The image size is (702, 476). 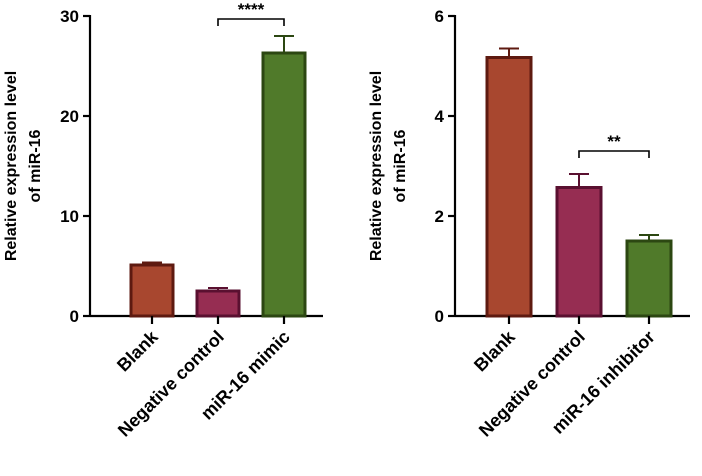 What do you see at coordinates (69, 116) in the screenshot?
I see `chart1-y-tick-label: 20` at bounding box center [69, 116].